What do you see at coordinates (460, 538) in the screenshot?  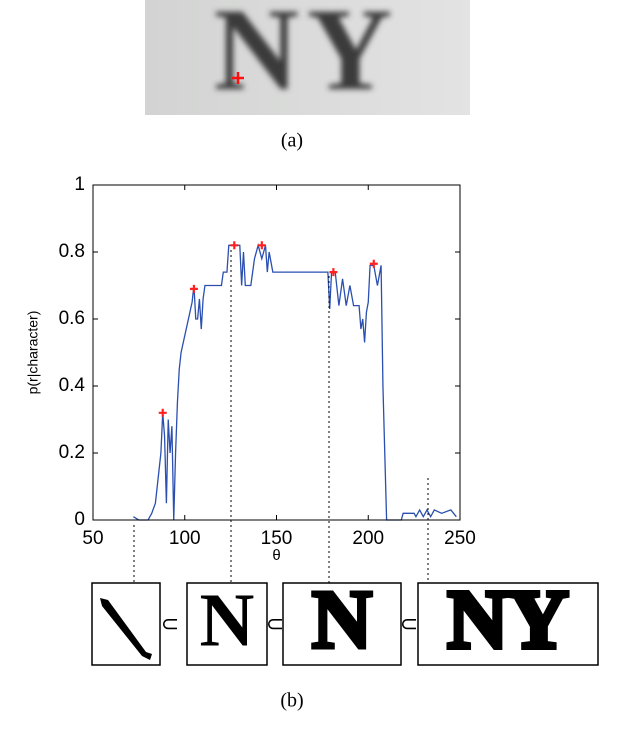 I see `x-tick-label: 250` at bounding box center [460, 538].